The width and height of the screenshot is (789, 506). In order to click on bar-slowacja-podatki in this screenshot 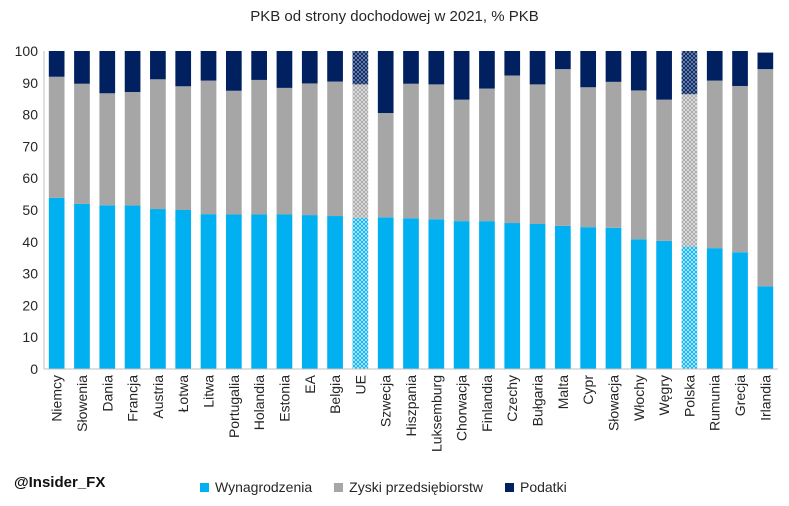, I will do `click(613, 66)`.